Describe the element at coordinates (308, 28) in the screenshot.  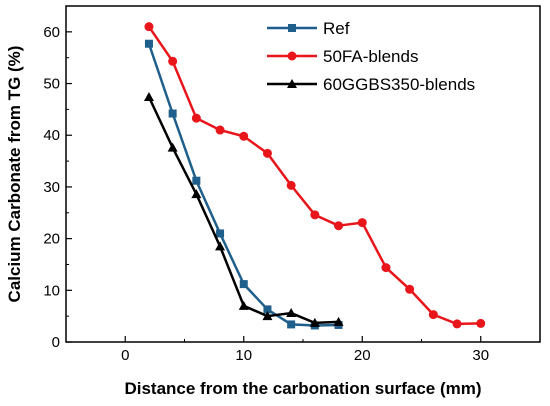
I see `legend-item-ref: Ref` at that location.